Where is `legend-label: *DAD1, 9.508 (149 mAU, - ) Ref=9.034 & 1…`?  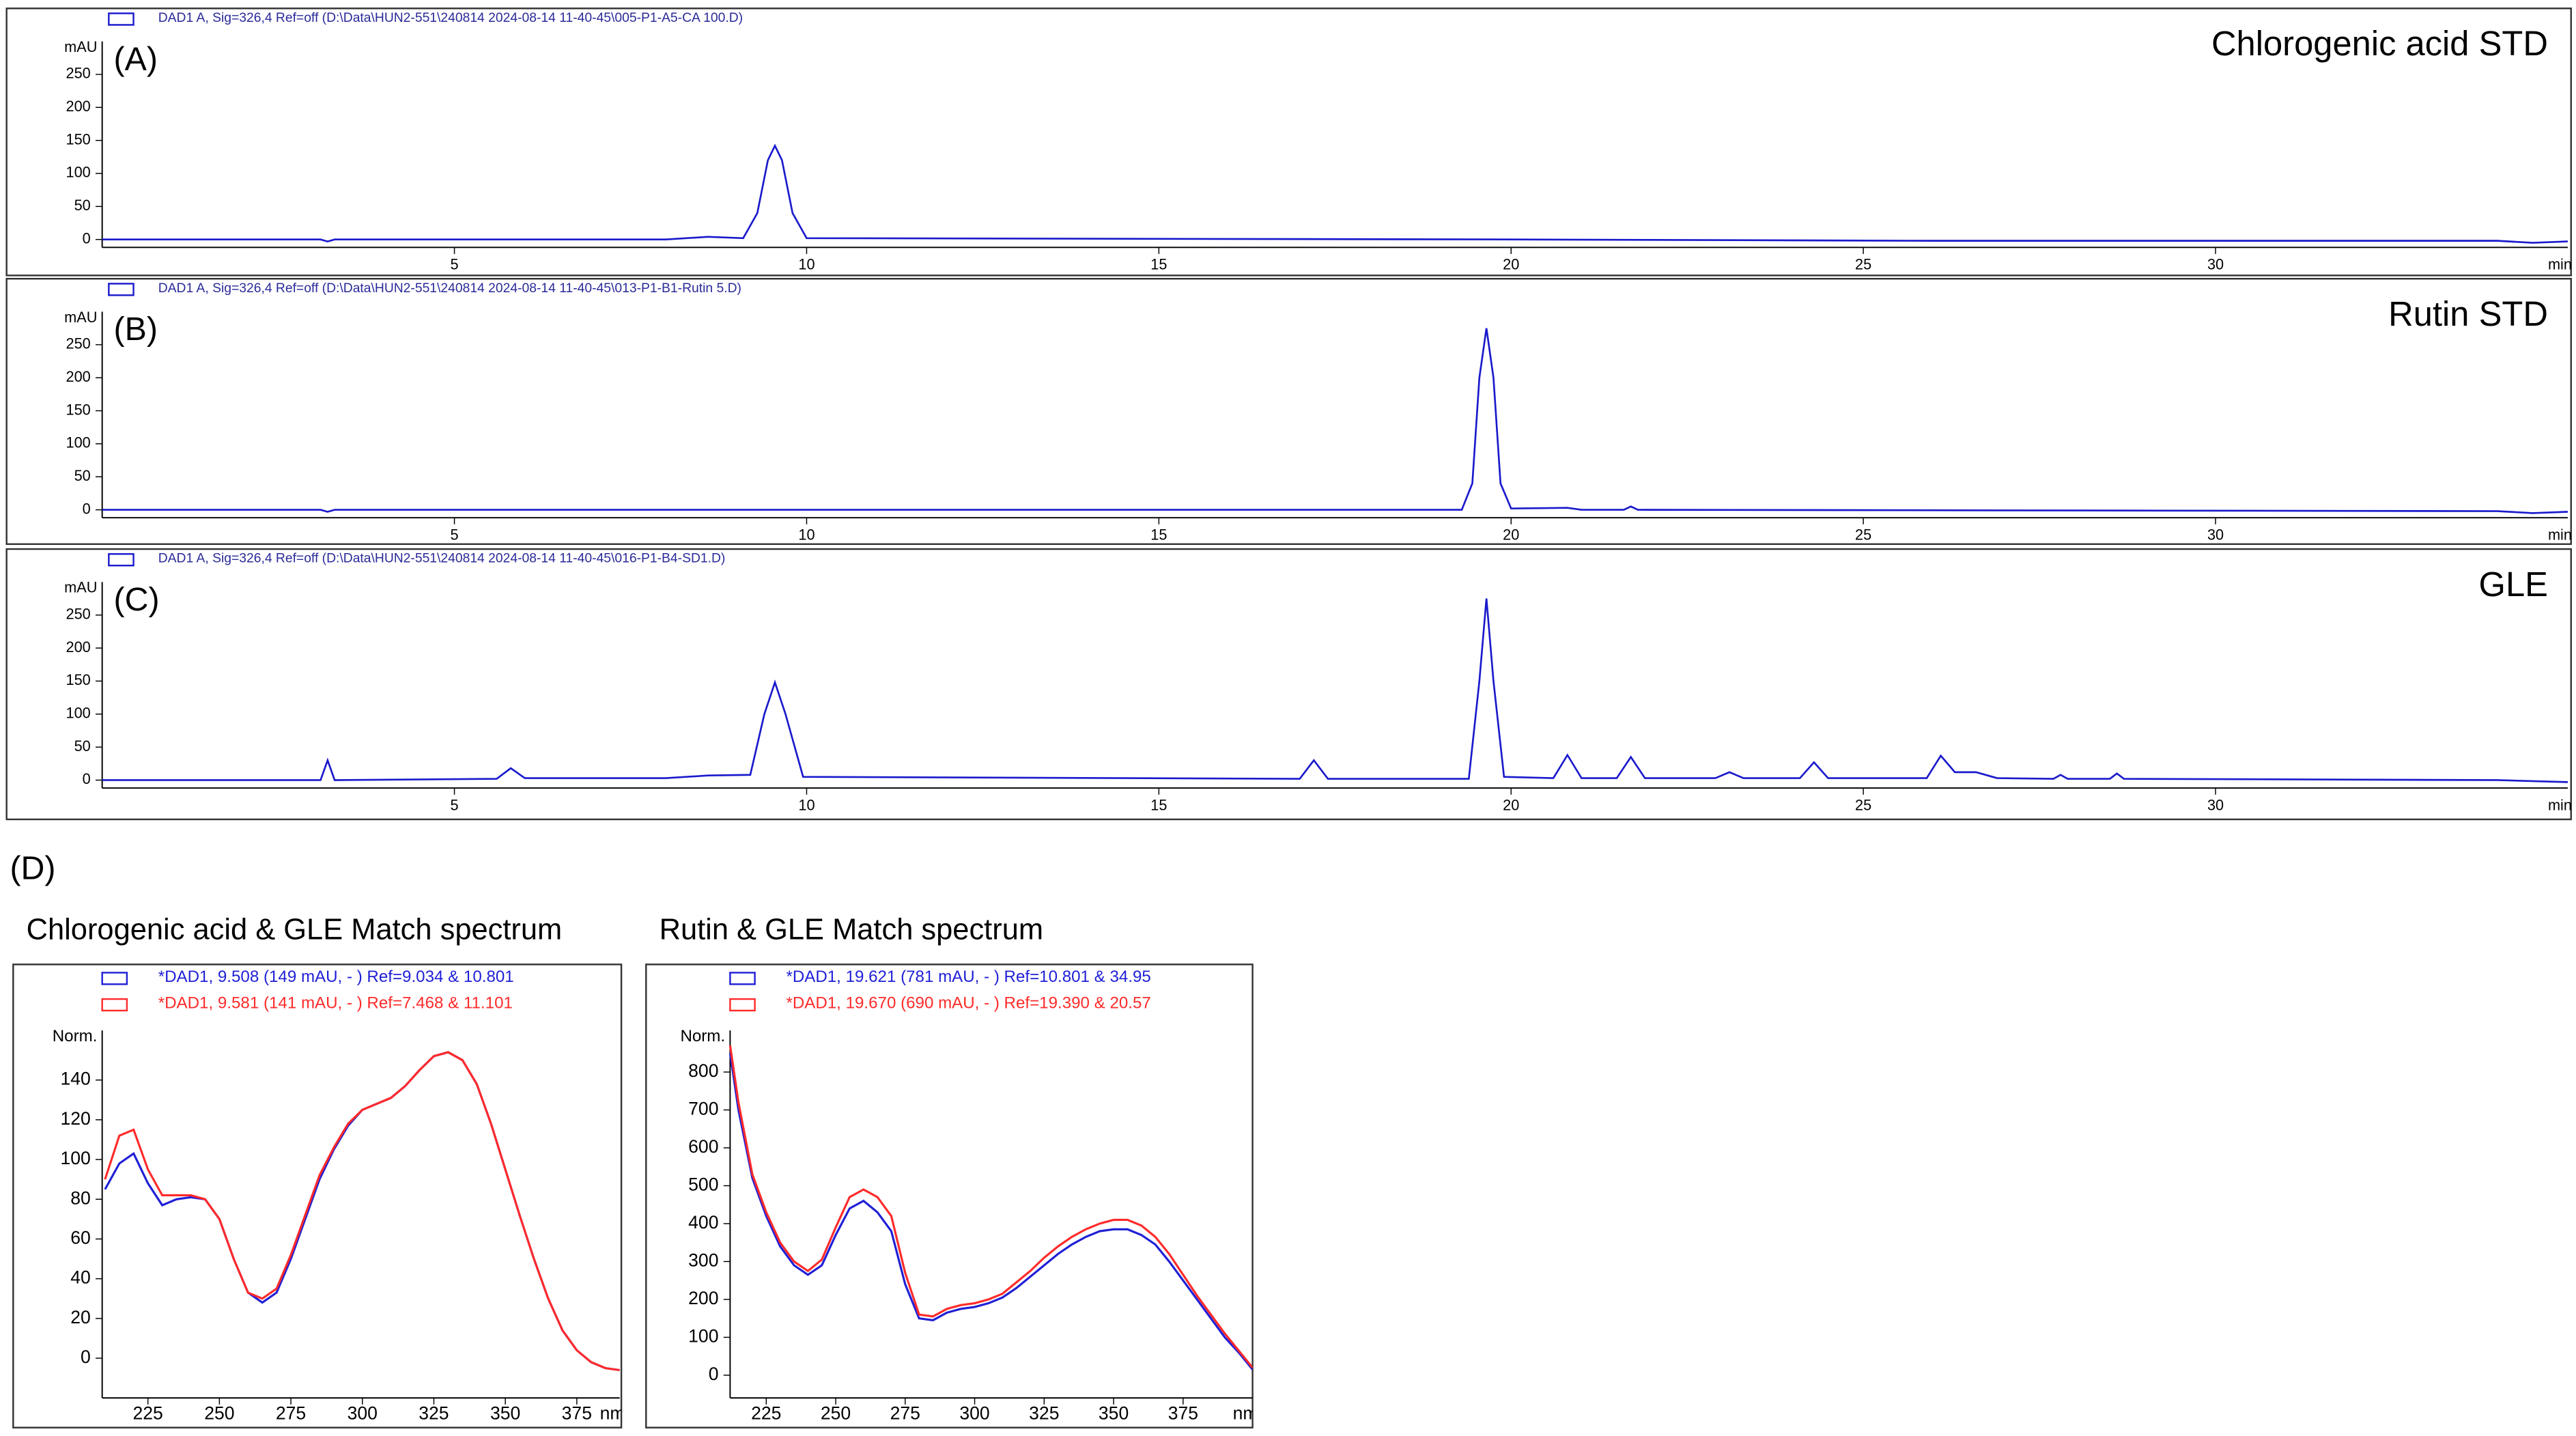
legend-label: *DAD1, 9.508 (149 mAU, - ) Ref=9.034 & 1… is located at coordinates (336, 977).